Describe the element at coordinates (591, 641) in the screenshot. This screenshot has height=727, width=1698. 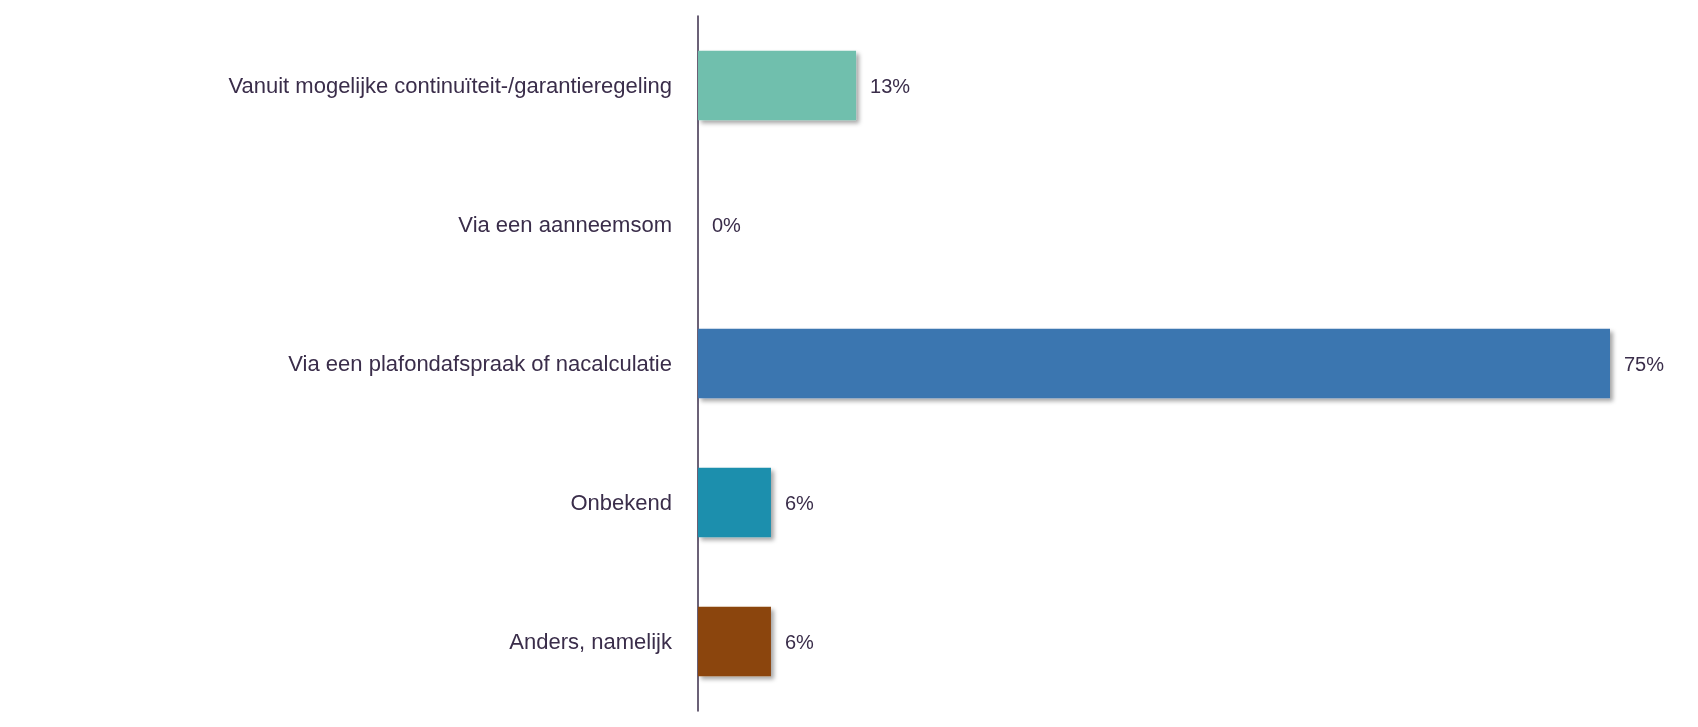
I see `y-tick-label: Anders, namelijk` at that location.